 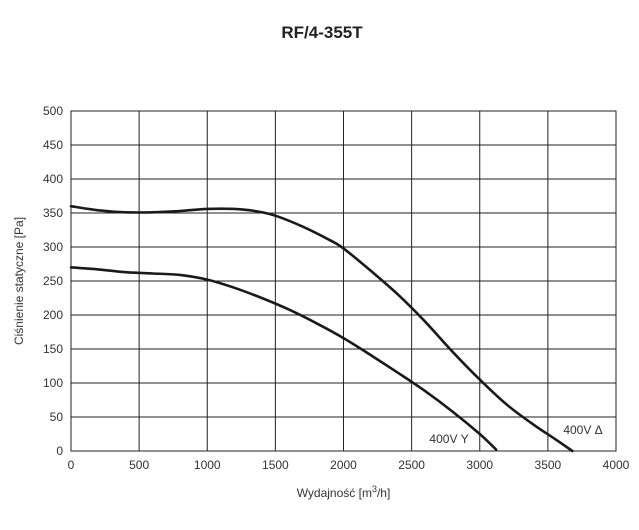 What do you see at coordinates (479, 465) in the screenshot?
I see `x-tick-label: 3000` at bounding box center [479, 465].